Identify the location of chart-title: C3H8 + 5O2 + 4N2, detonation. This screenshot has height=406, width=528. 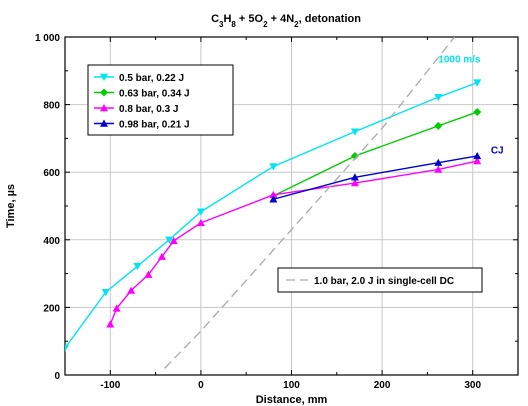
(286, 21).